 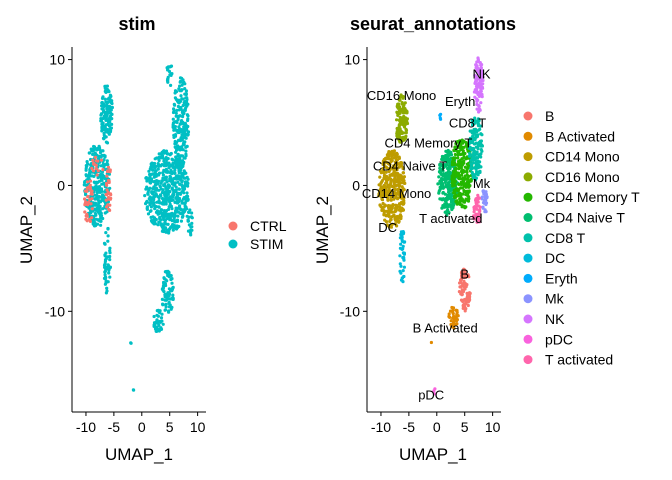 I want to click on annotations-legend-key, so click(x=528, y=157).